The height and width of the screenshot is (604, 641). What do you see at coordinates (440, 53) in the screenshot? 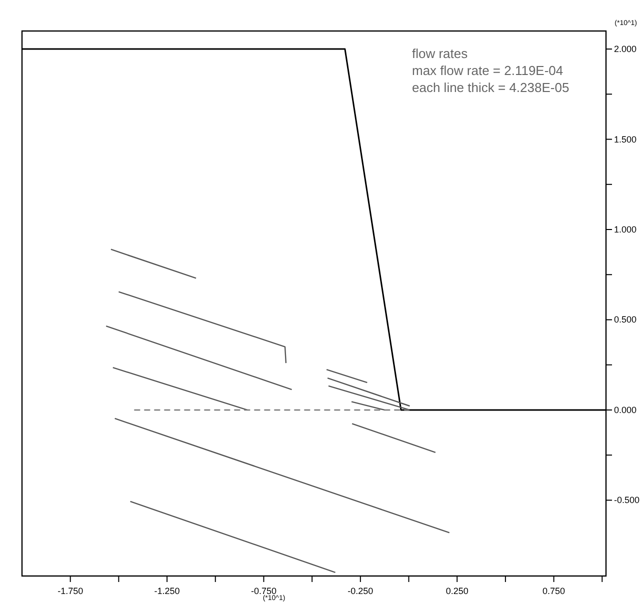
I see `annotation: flow rates` at bounding box center [440, 53].